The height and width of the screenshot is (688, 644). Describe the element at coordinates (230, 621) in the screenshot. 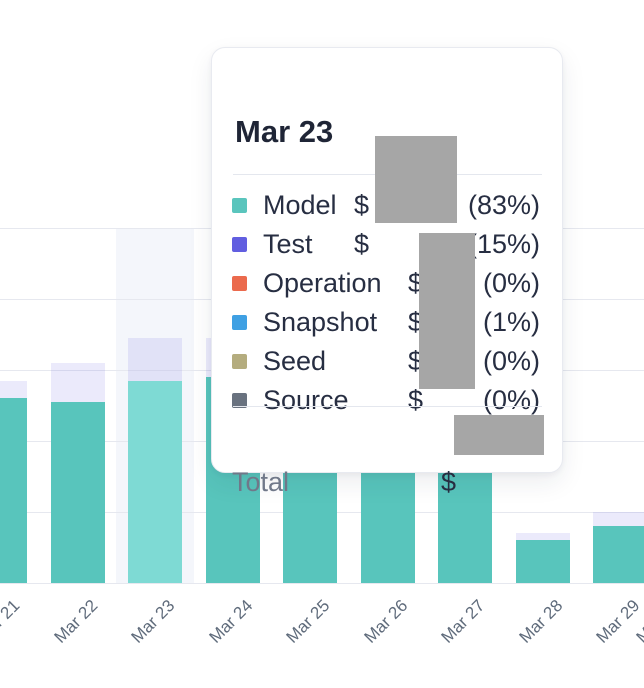

I see `x-axis-label: Mar 24` at that location.